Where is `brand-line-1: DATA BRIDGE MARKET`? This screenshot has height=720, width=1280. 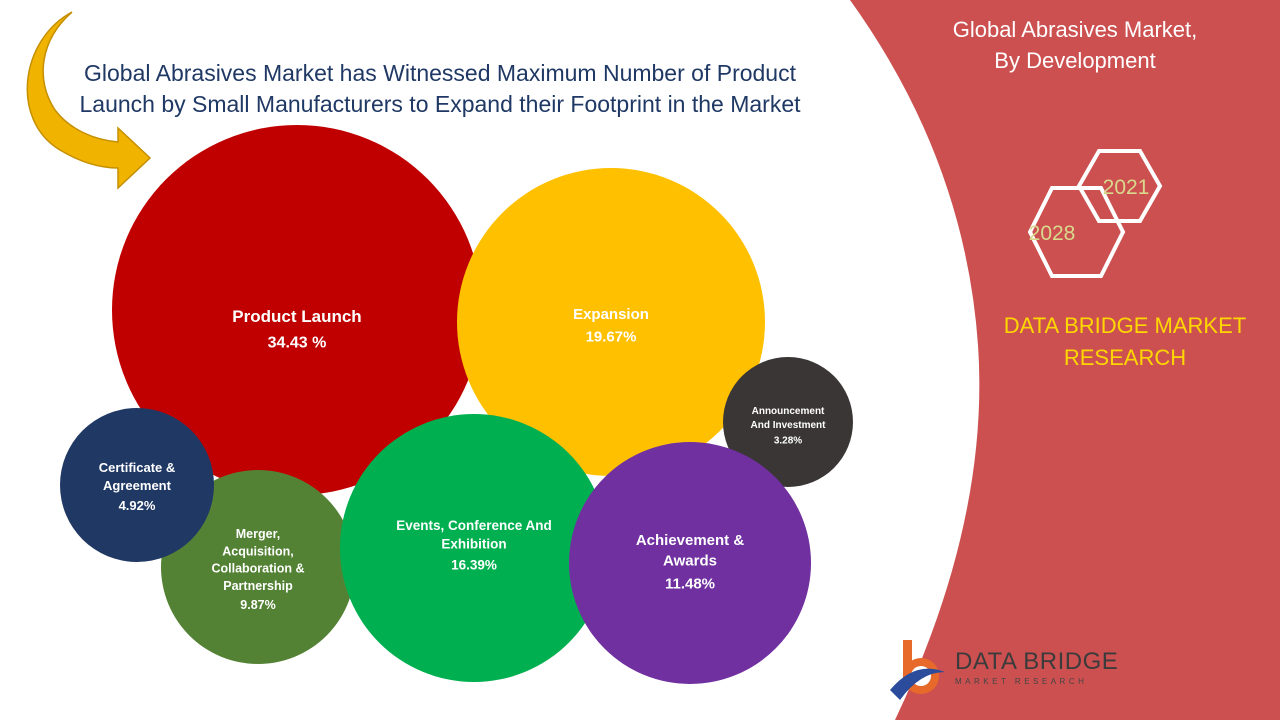
brand-line-1: DATA BRIDGE MARKET is located at coordinates (1125, 325).